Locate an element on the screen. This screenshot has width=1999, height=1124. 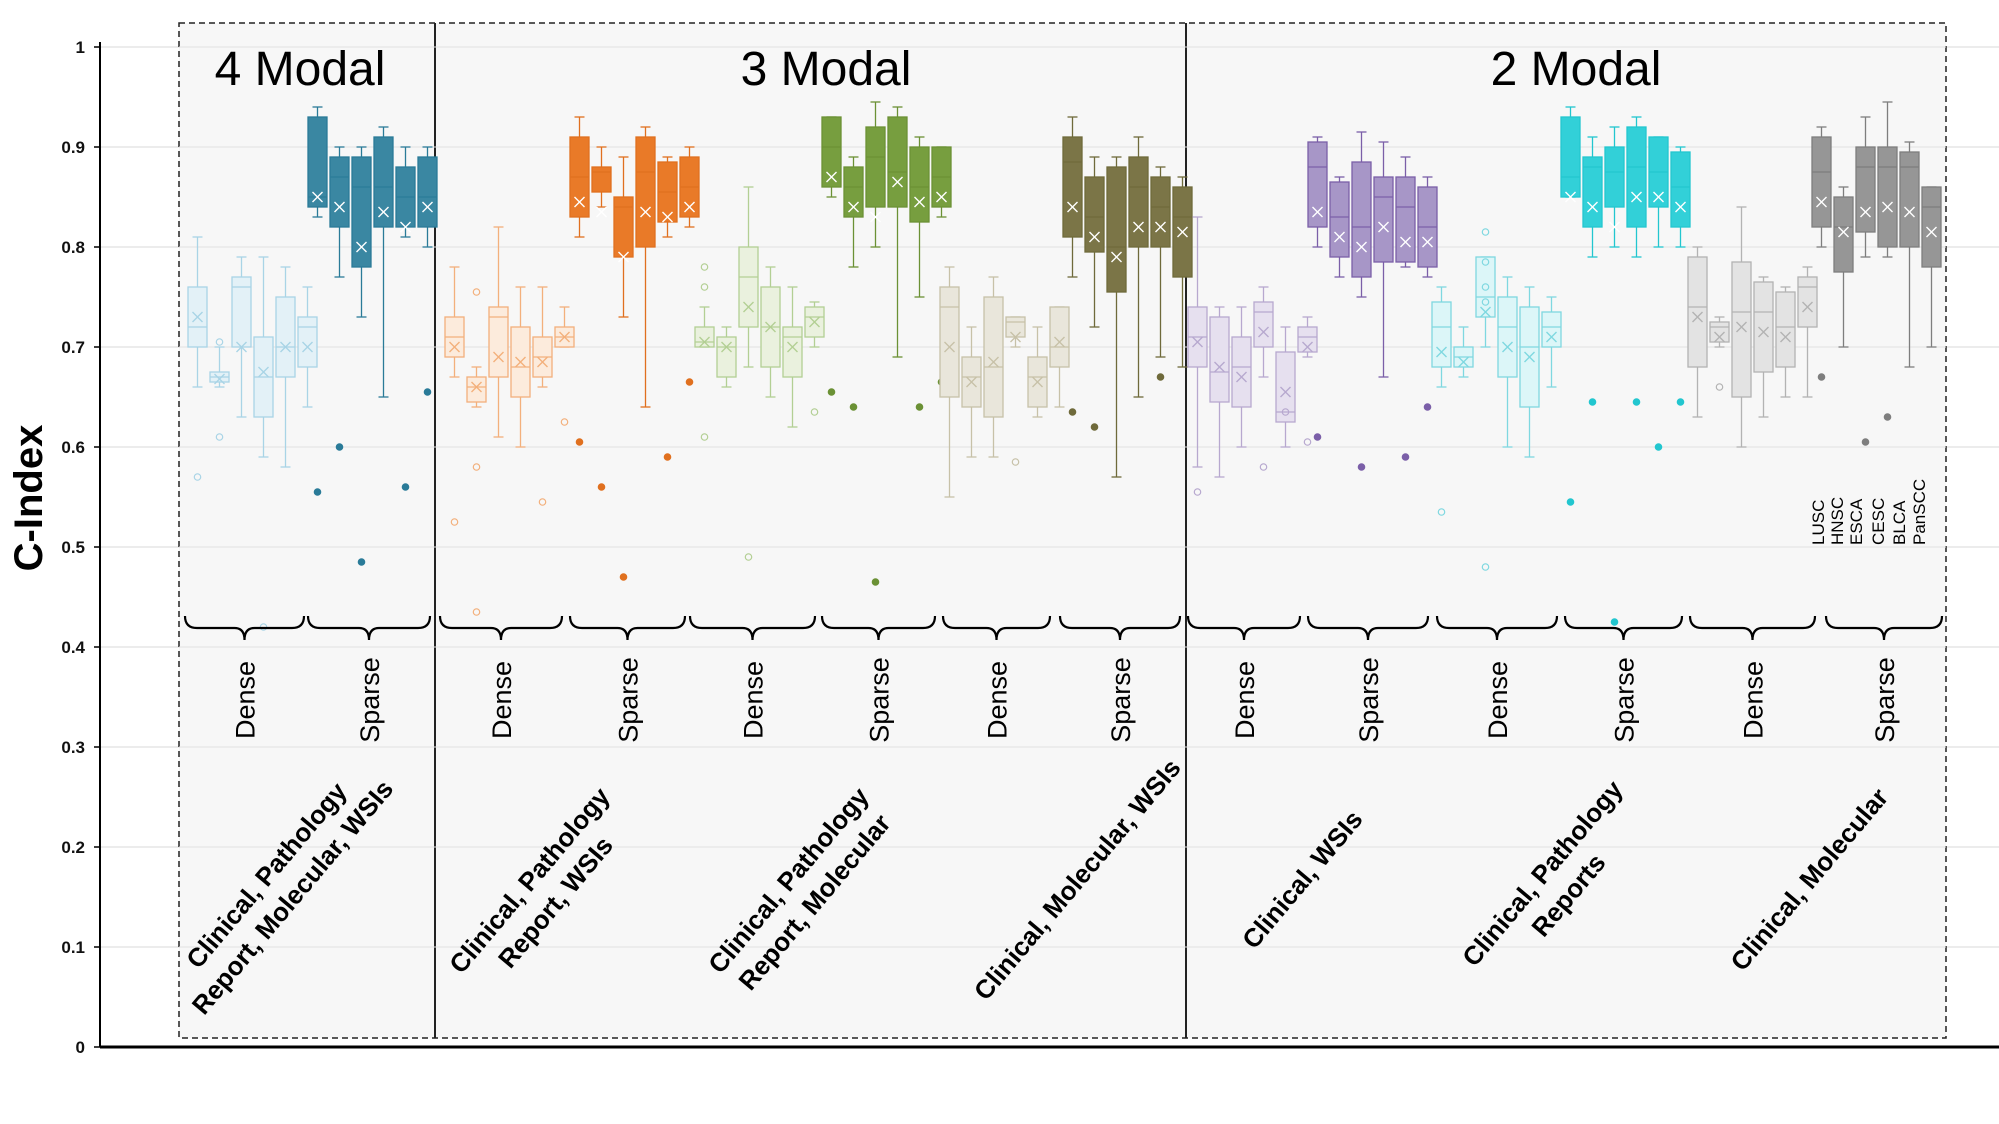
series-9-box-4-body is located at coordinates (1405, 219).